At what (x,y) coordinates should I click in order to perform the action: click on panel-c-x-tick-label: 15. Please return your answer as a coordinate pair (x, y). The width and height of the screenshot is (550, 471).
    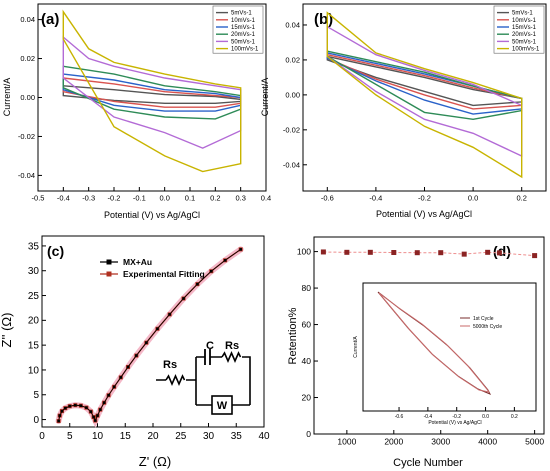
    Looking at the image, I should click on (126, 436).